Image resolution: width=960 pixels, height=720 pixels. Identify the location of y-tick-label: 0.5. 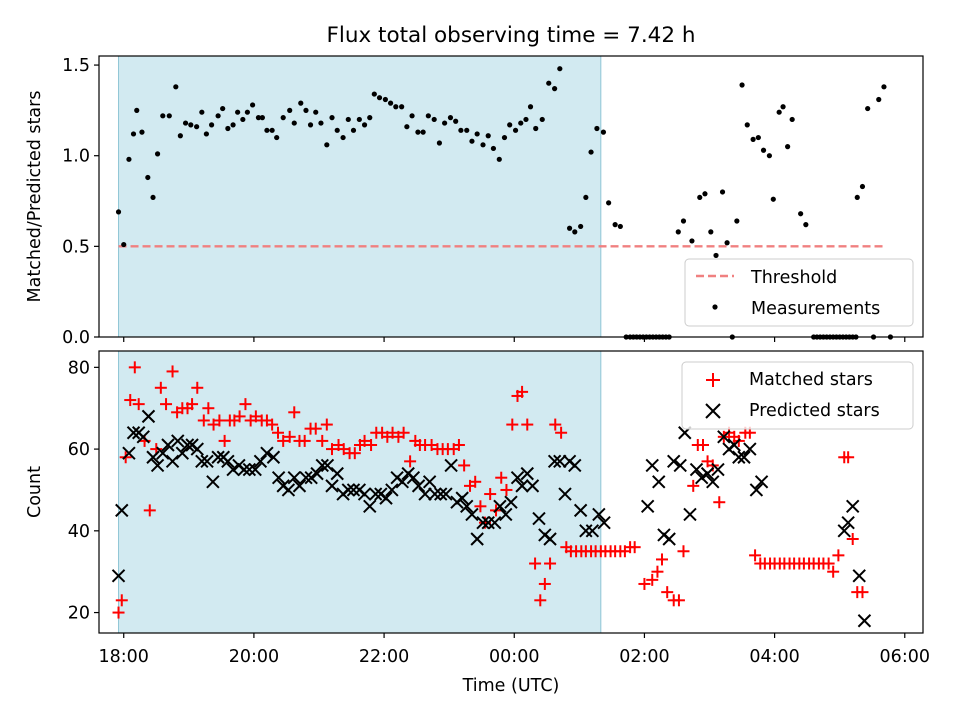
(76, 247).